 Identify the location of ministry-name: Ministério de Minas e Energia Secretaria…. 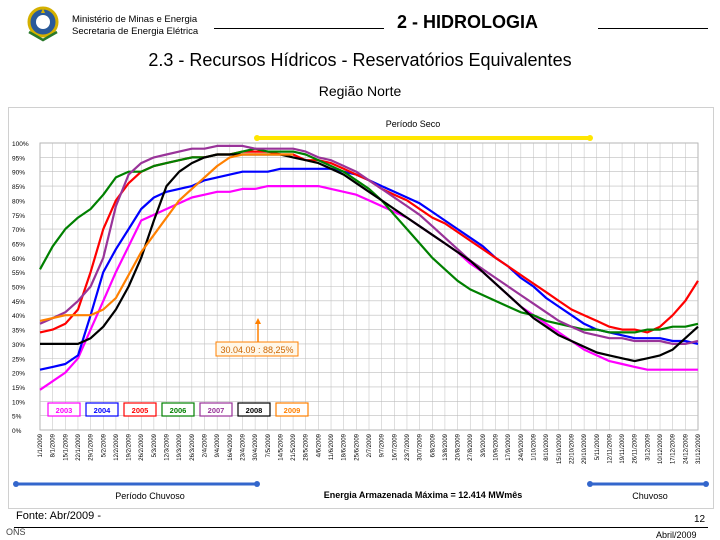
(135, 26).